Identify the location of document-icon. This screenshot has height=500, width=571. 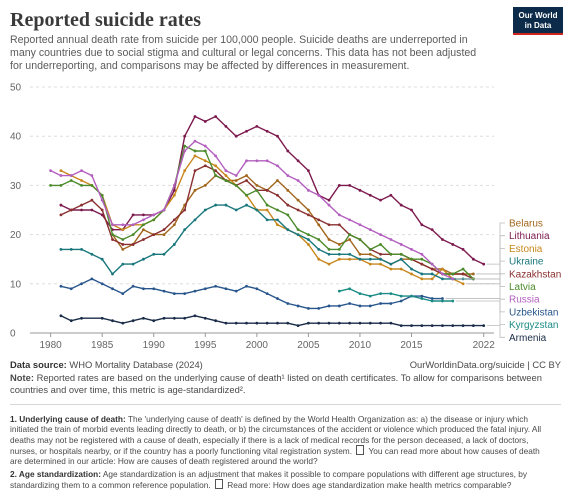
(218, 484).